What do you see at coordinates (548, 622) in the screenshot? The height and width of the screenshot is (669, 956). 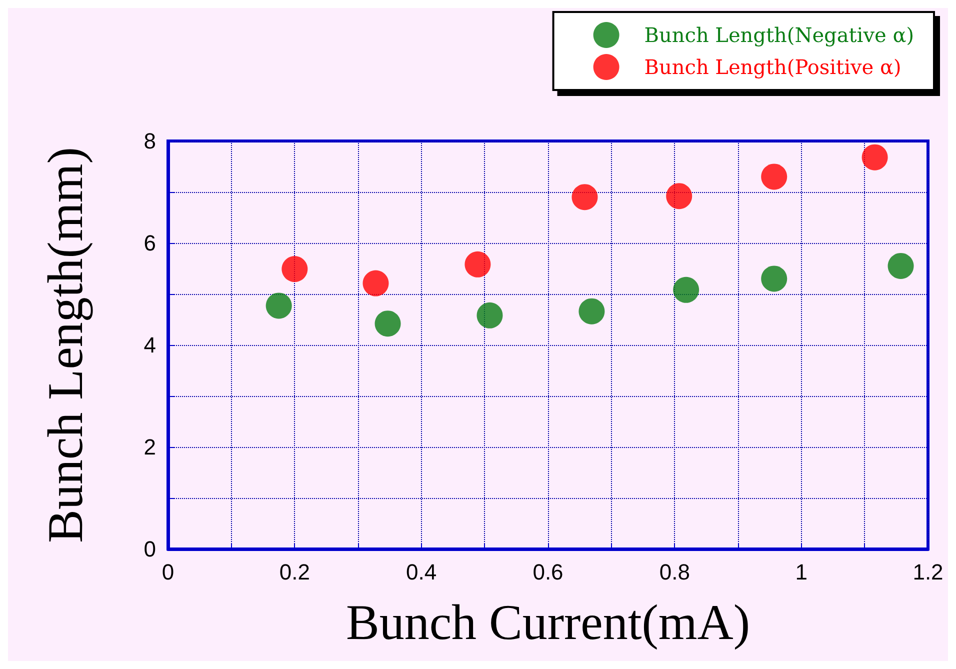 I see `x-axis-title: Bunch Current(mA)` at bounding box center [548, 622].